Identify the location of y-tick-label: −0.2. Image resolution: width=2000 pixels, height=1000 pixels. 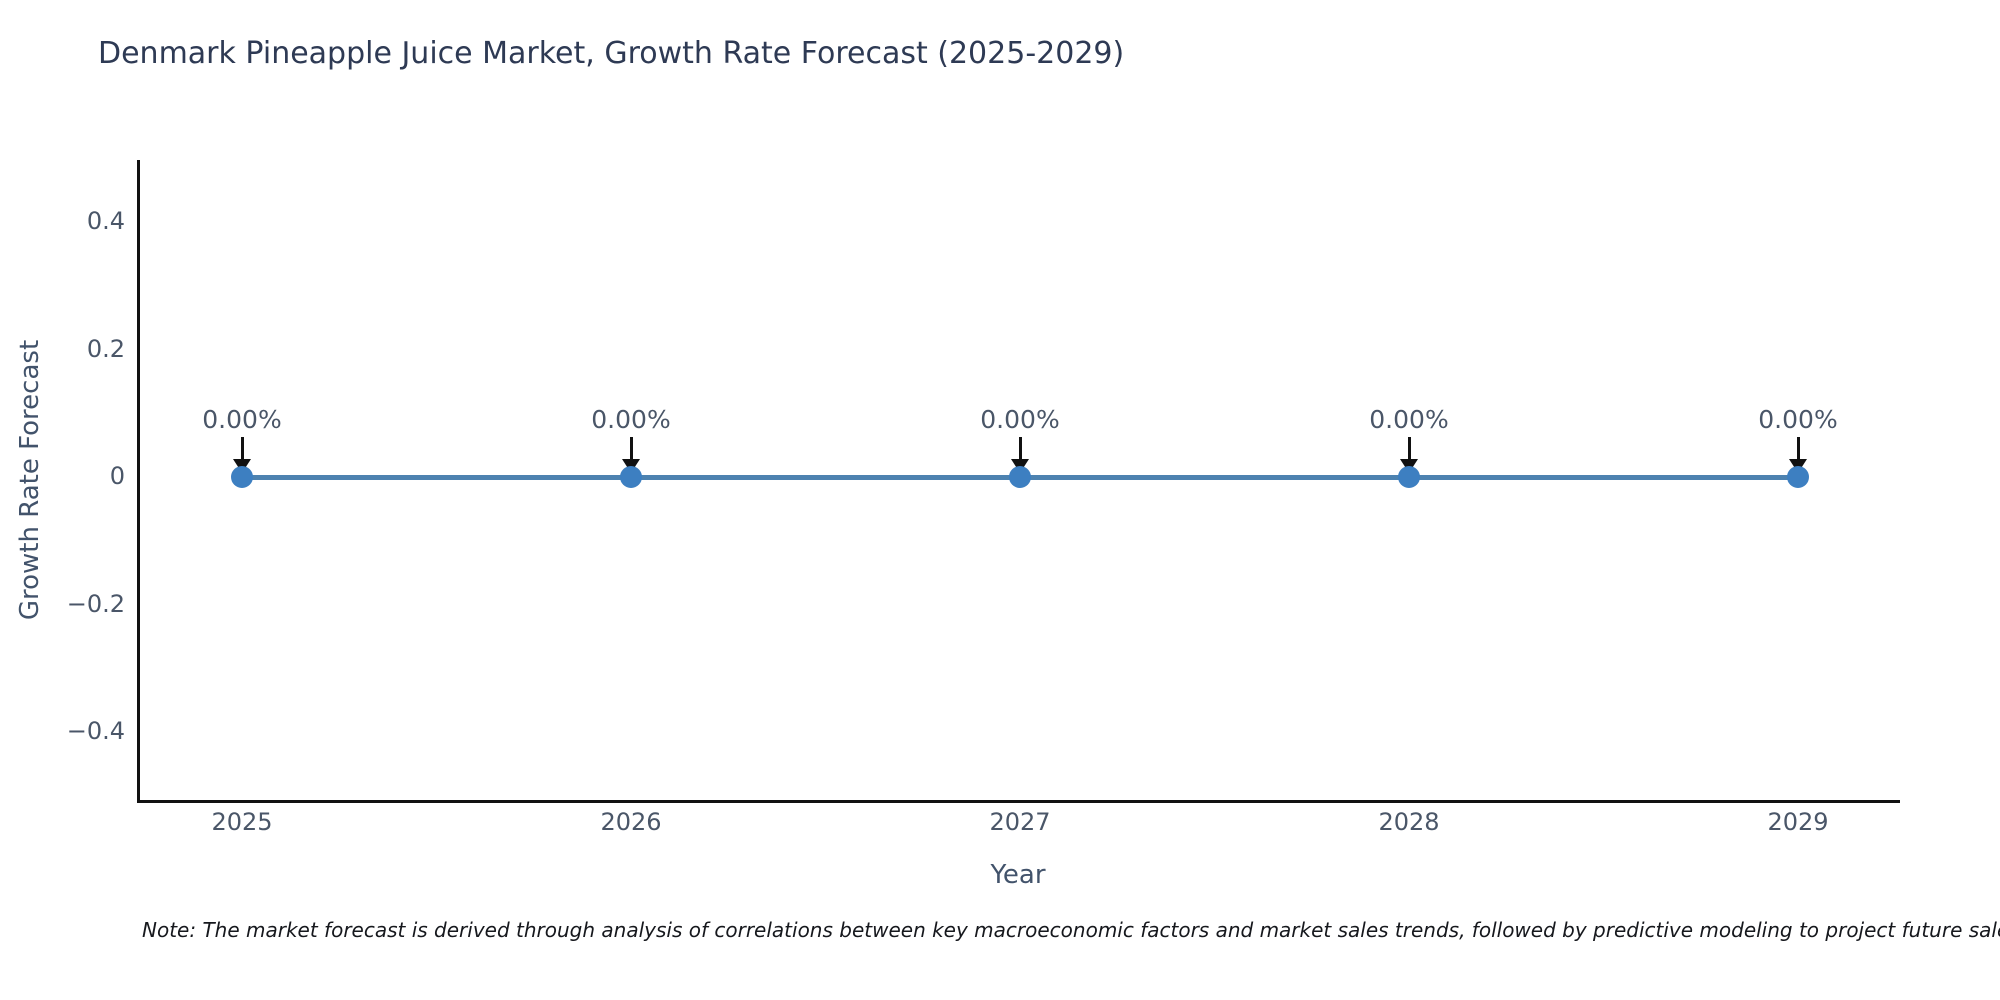
(95, 603).